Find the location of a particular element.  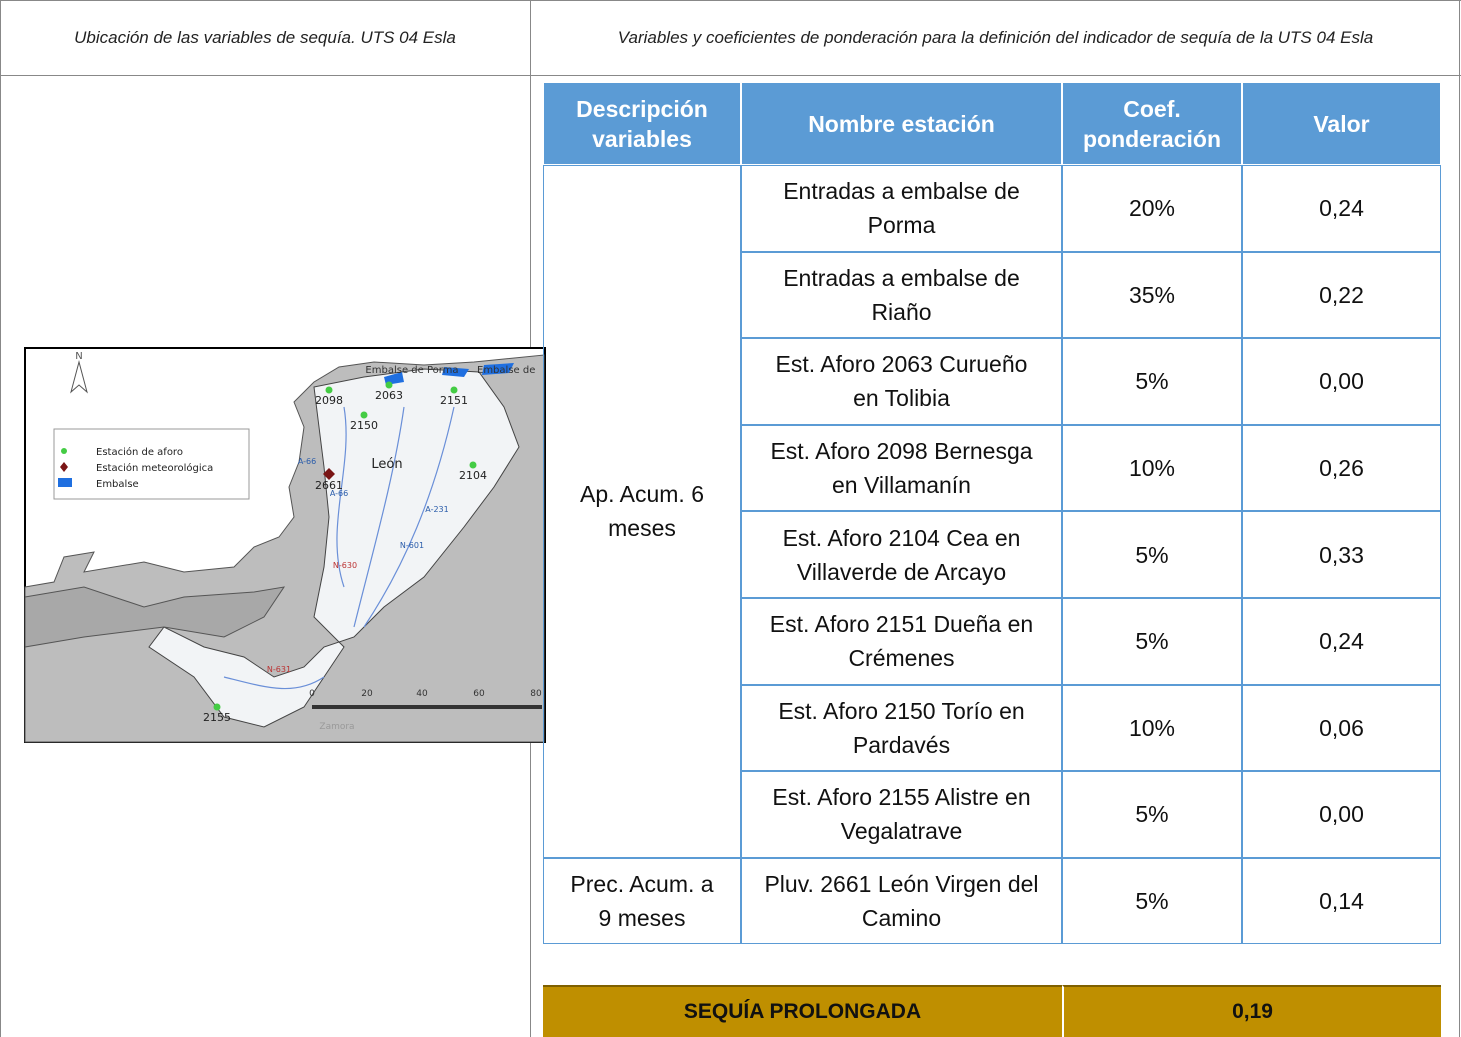

station-label: 2063 is located at coordinates (389, 395).